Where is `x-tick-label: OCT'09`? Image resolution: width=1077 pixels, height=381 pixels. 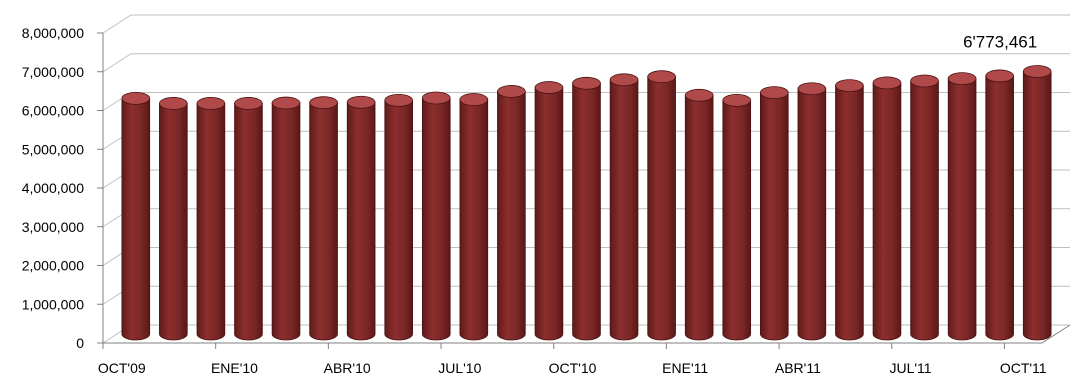 x-tick-label: OCT'09 is located at coordinates (122, 368).